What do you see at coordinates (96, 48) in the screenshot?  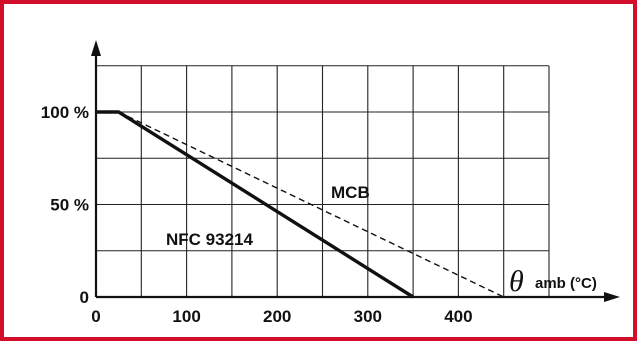 I see `y-axis-arrow` at bounding box center [96, 48].